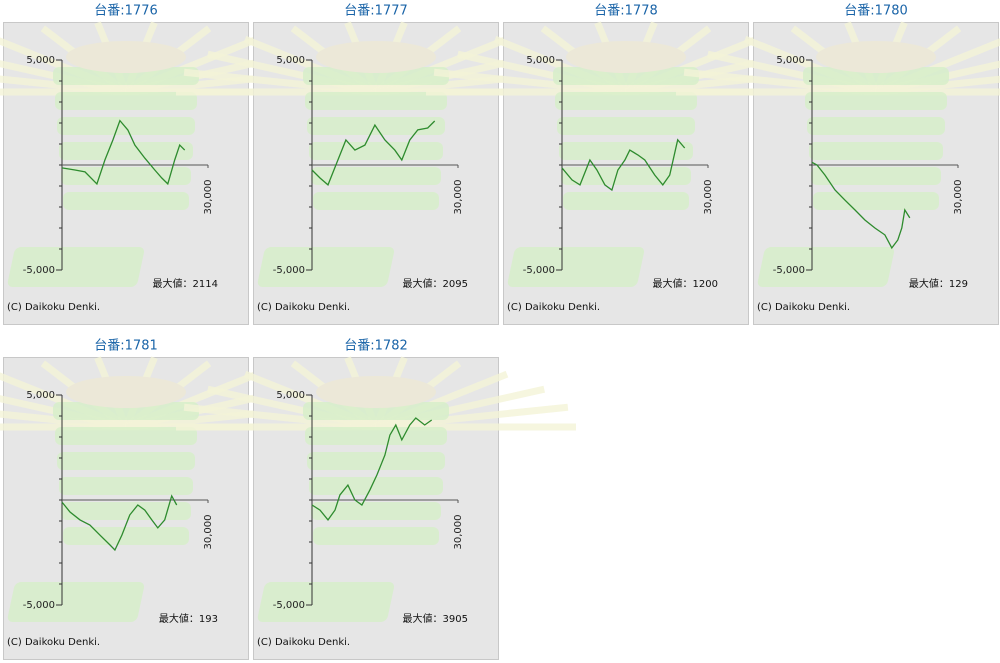 The image size is (1000, 663). I want to click on max-label: 最大値：193, so click(188, 618).